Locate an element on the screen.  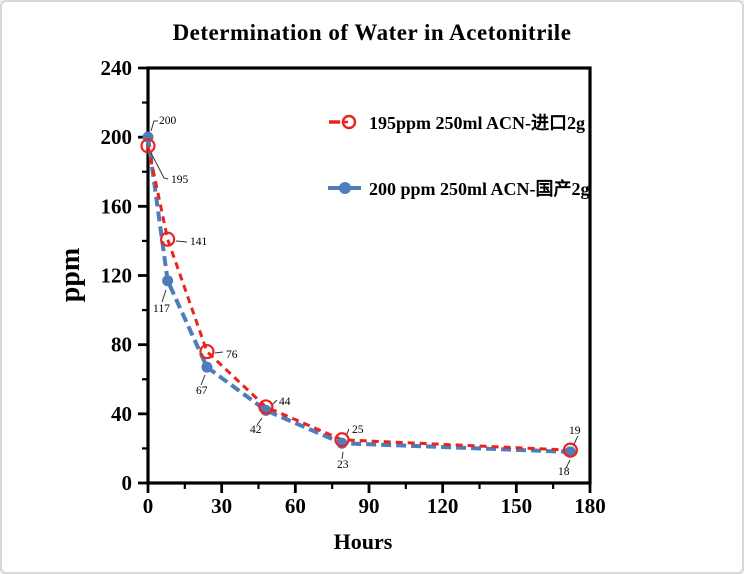
svg-text: 160 is located at coordinates (117, 206).